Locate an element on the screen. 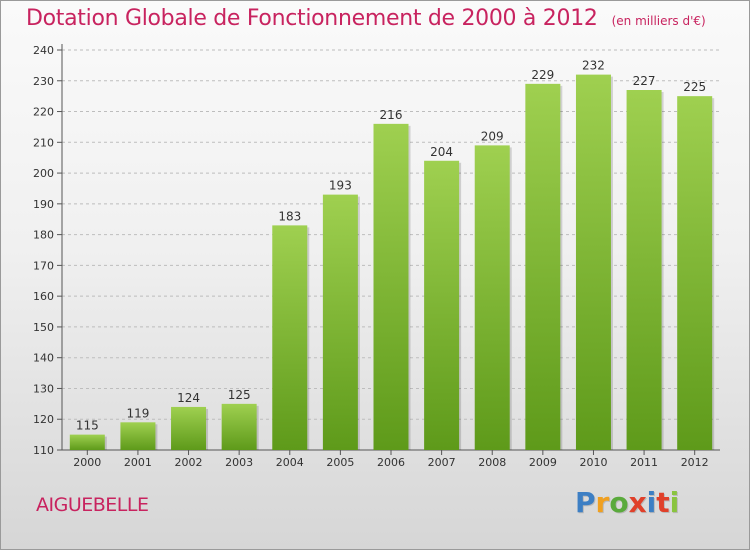  x-tick-label: 2011 is located at coordinates (644, 462).